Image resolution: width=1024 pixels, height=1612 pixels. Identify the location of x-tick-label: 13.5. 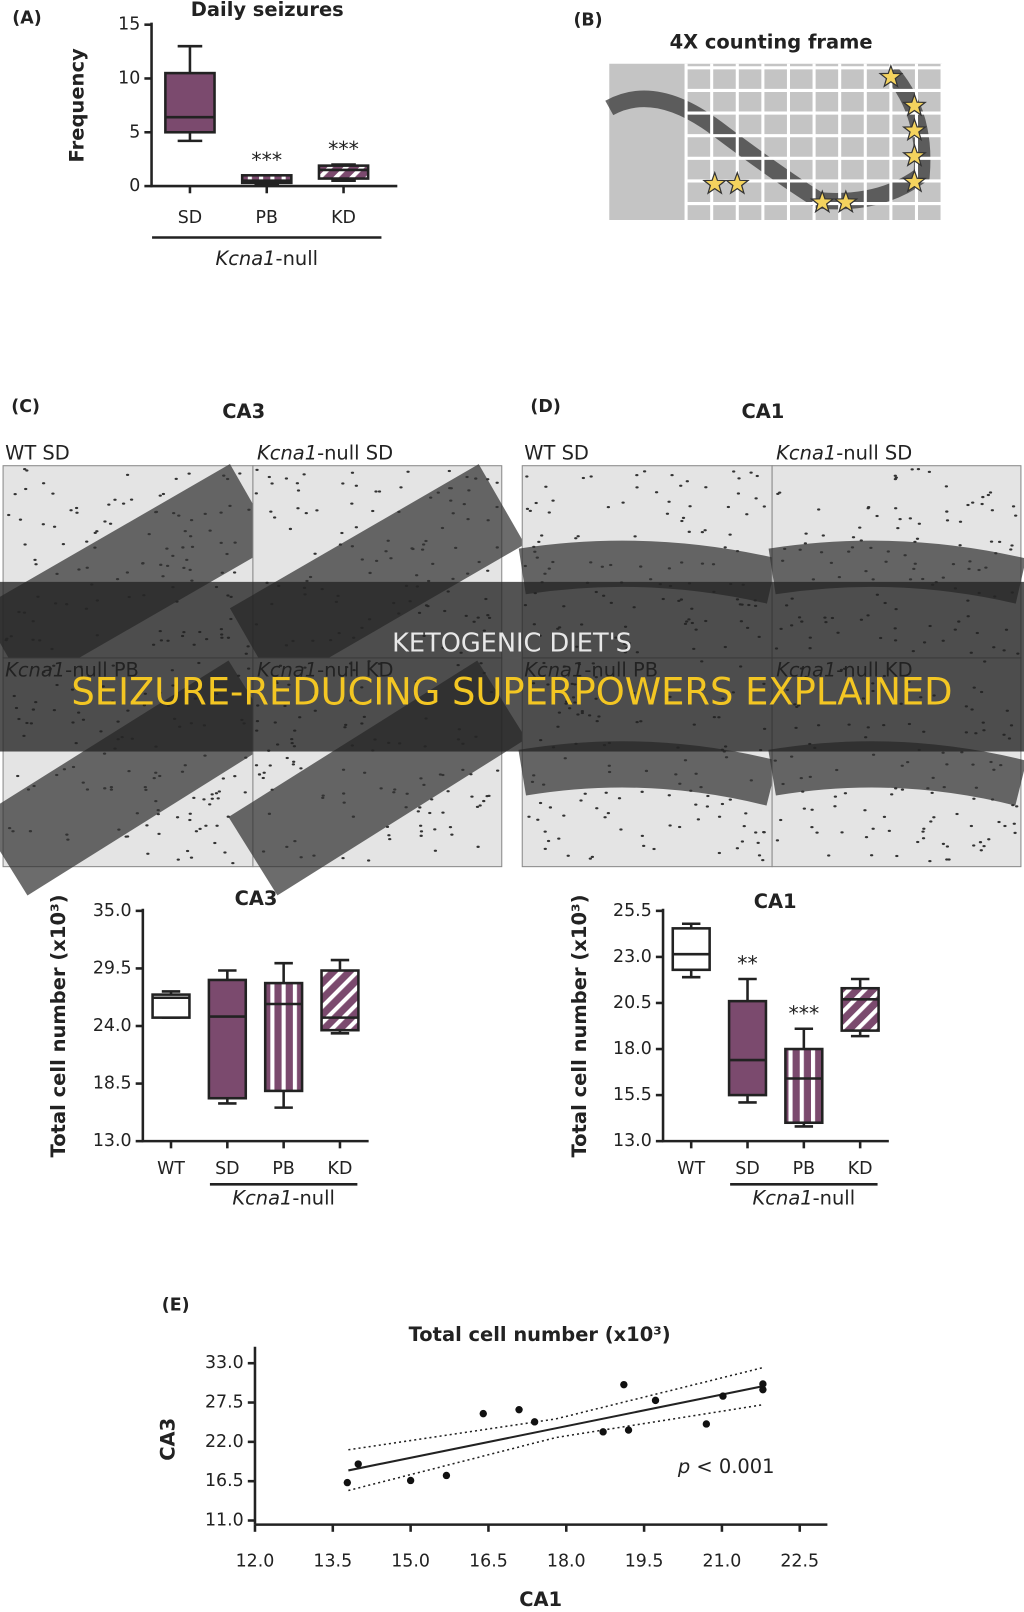
(332, 1562).